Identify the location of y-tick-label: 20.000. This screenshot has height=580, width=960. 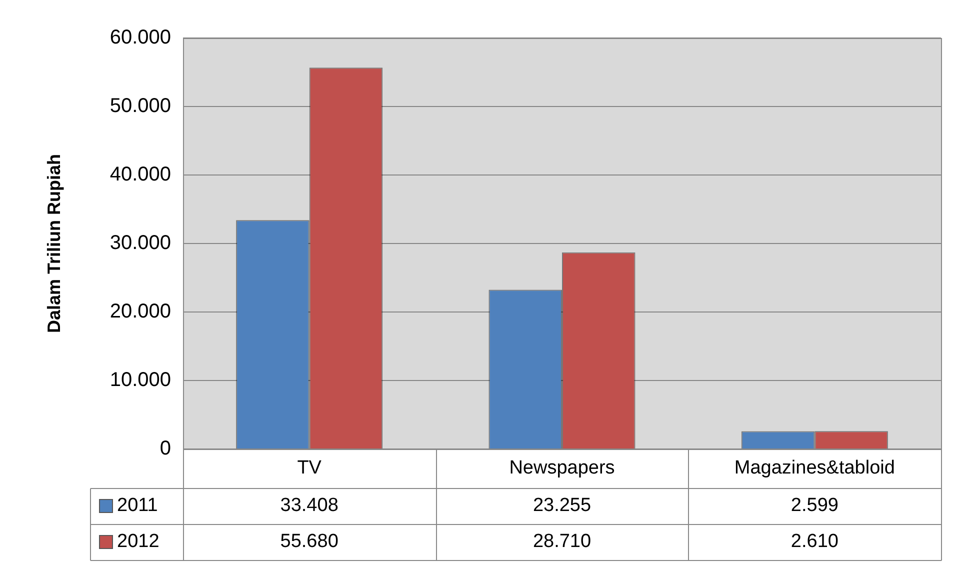
(140, 311).